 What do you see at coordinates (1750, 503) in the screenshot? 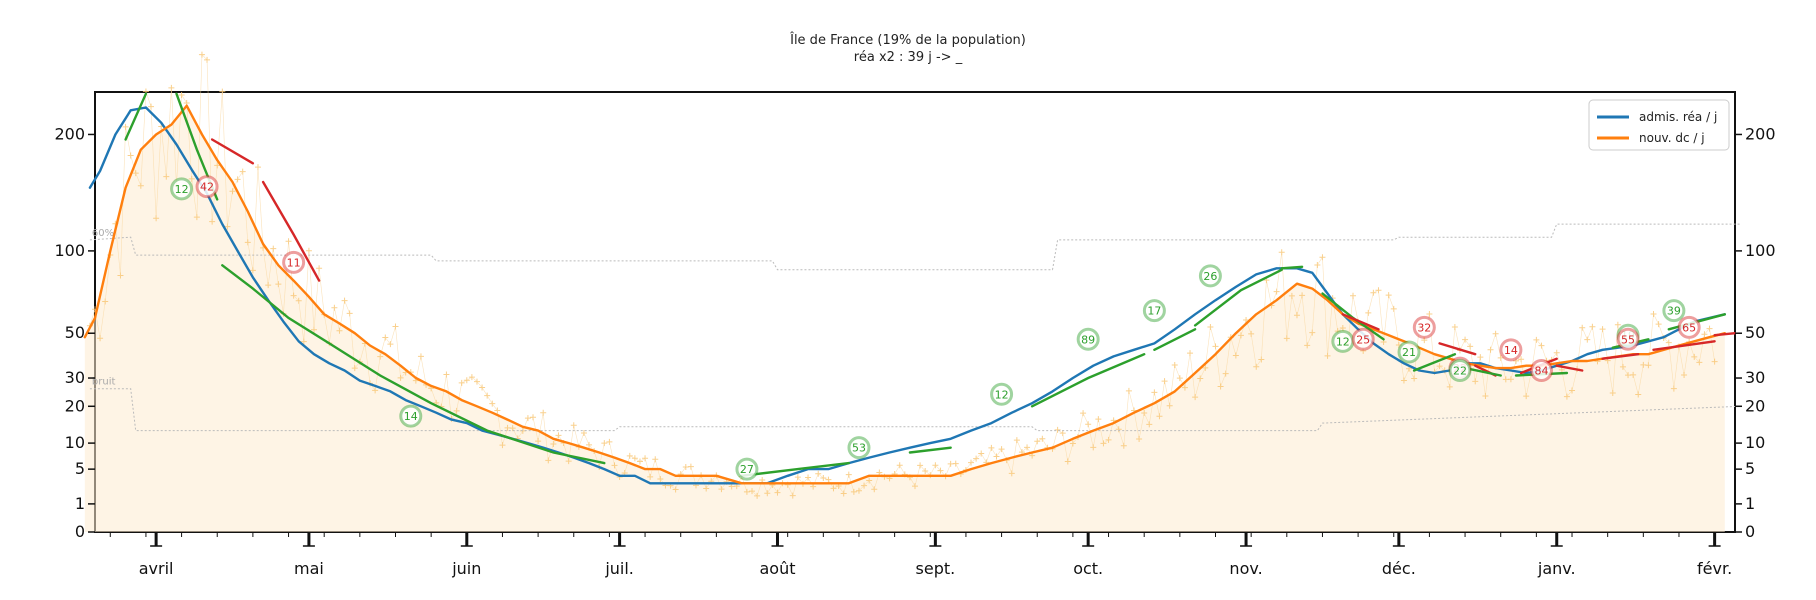
I see `y-tick-label-right: 1` at bounding box center [1750, 503].